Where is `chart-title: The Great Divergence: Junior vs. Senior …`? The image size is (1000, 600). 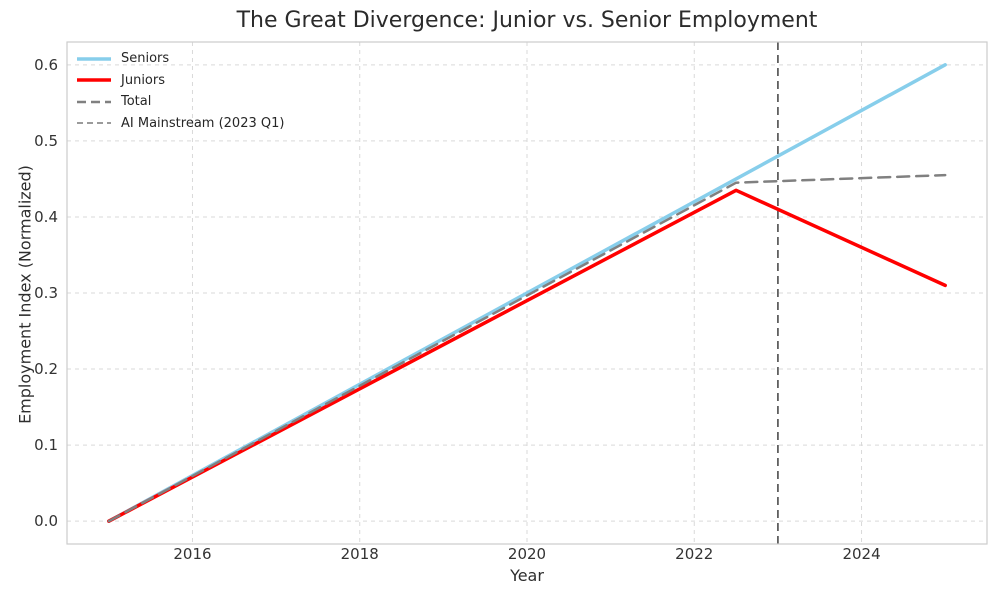
chart-title: The Great Divergence: Junior vs. Senior … is located at coordinates (527, 20).